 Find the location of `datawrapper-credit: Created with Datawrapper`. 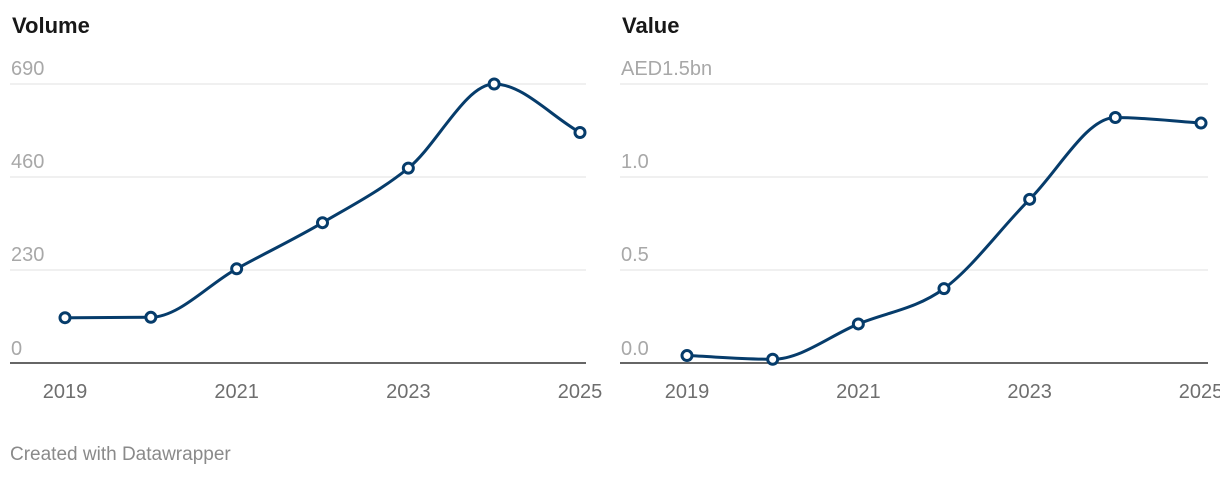

datawrapper-credit: Created with Datawrapper is located at coordinates (120, 454).